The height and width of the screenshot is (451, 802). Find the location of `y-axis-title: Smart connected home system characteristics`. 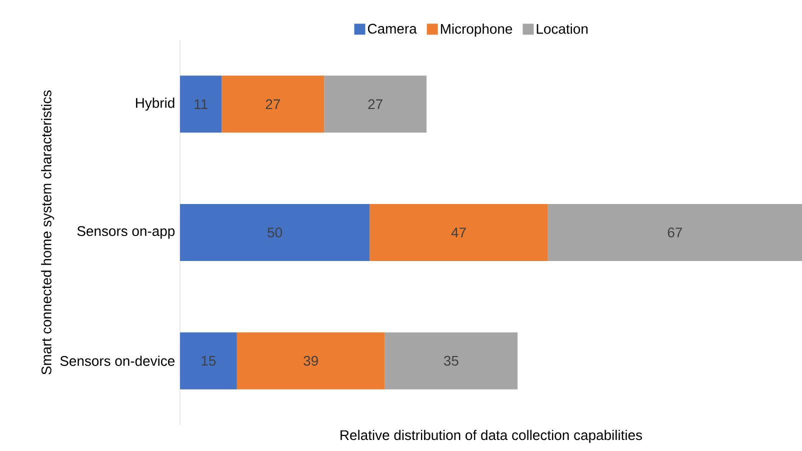

y-axis-title: Smart connected home system characteristics is located at coordinates (47, 232).